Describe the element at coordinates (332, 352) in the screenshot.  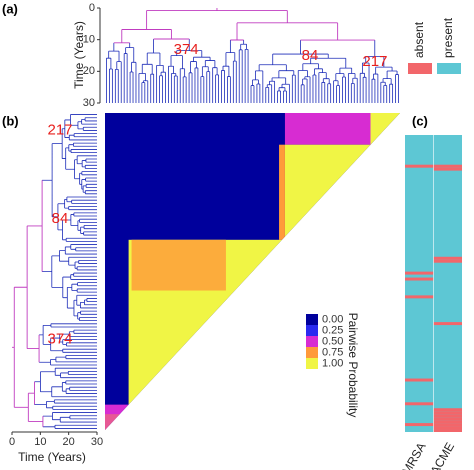
I see `legend-tick-label: 0.75` at that location.